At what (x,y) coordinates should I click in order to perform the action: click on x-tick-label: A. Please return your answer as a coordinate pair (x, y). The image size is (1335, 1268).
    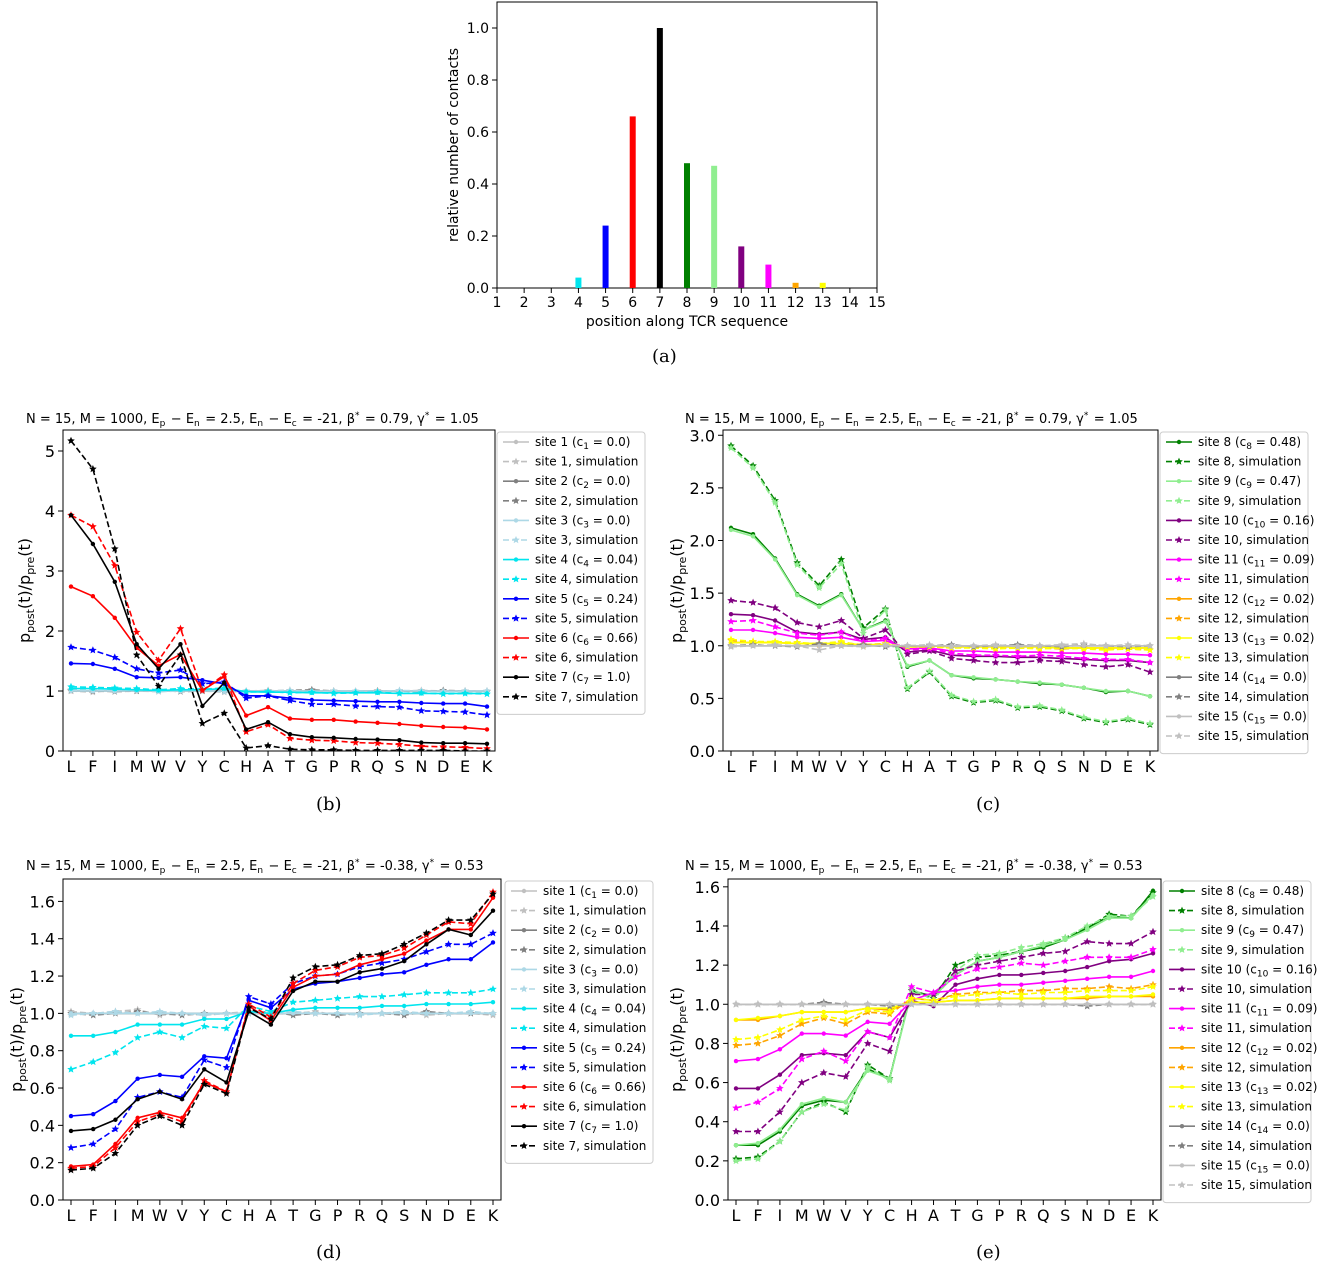
    Looking at the image, I should click on (270, 1215).